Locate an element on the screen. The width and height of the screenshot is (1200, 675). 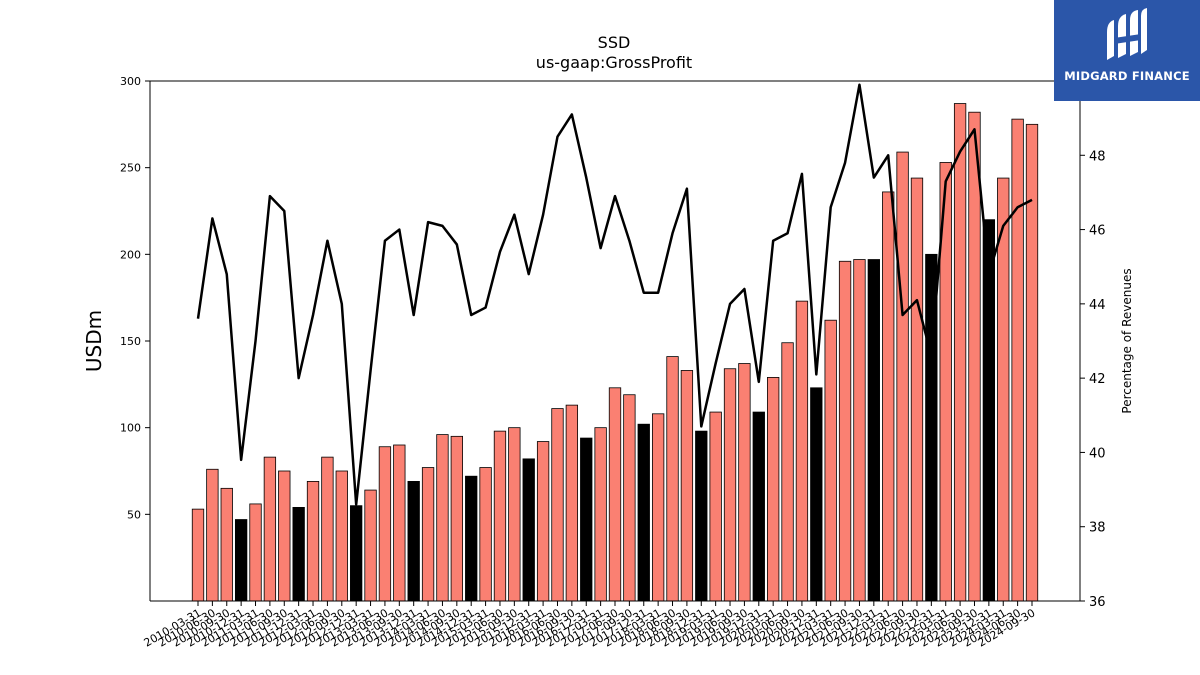
y-tick-label: 200 is located at coordinates (130, 254).